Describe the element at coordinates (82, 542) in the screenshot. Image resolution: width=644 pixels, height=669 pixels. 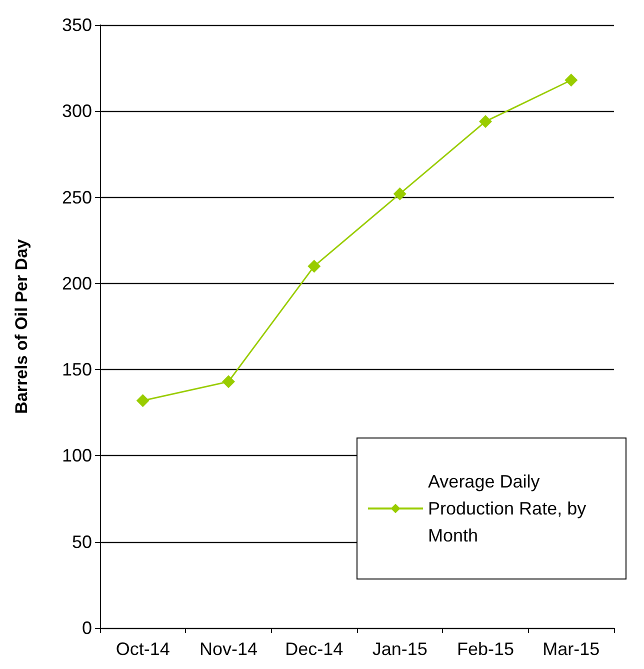
I see `y-tick-label: 50` at that location.